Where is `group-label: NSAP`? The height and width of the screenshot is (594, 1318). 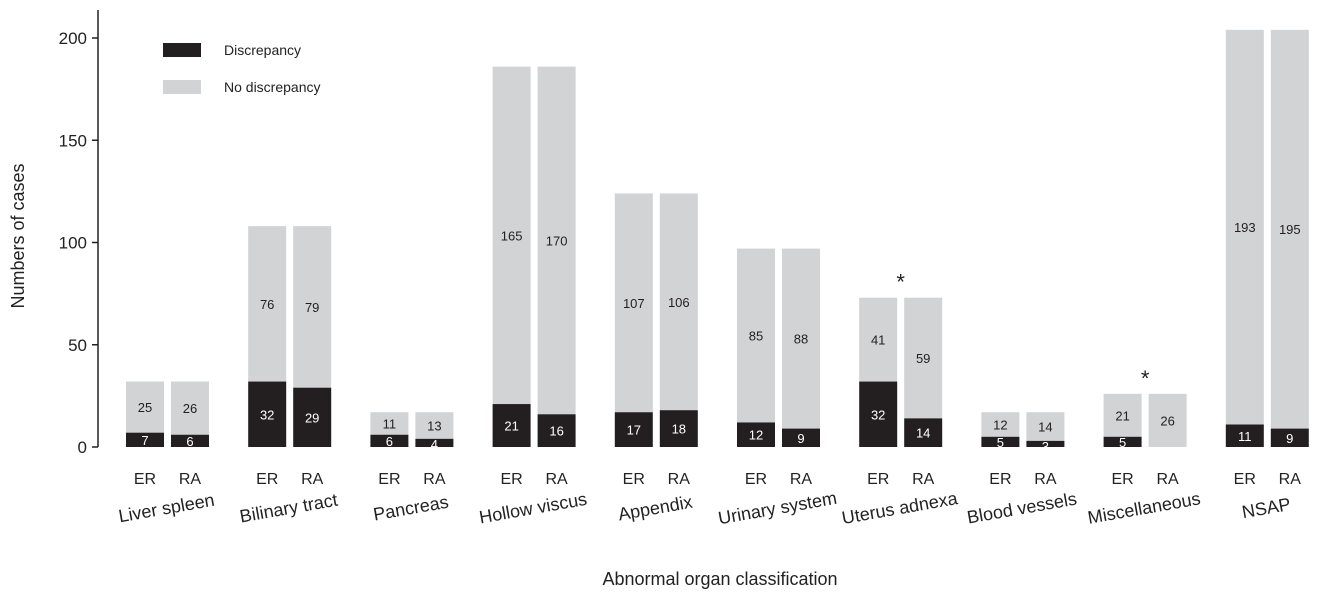
group-label: NSAP is located at coordinates (1266, 508).